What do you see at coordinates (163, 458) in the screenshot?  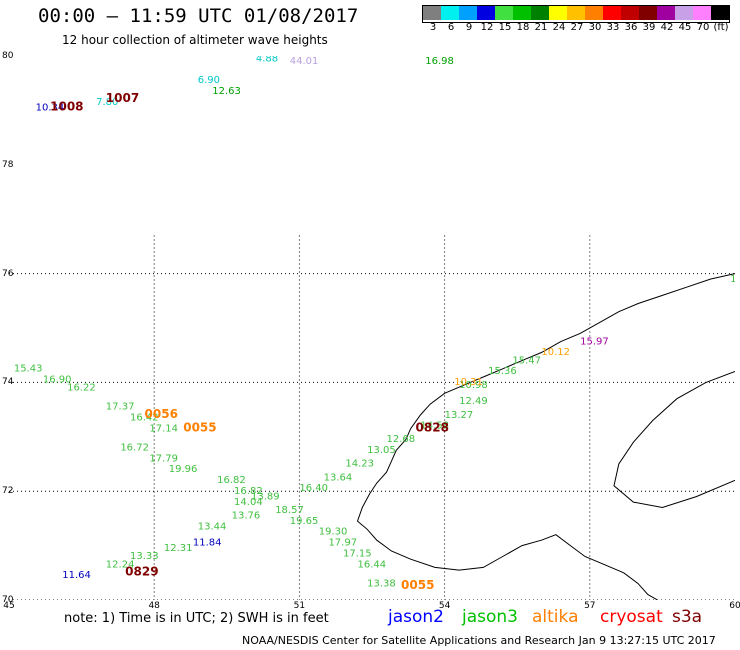 I see `wave-height-label: 17.79` at bounding box center [163, 458].